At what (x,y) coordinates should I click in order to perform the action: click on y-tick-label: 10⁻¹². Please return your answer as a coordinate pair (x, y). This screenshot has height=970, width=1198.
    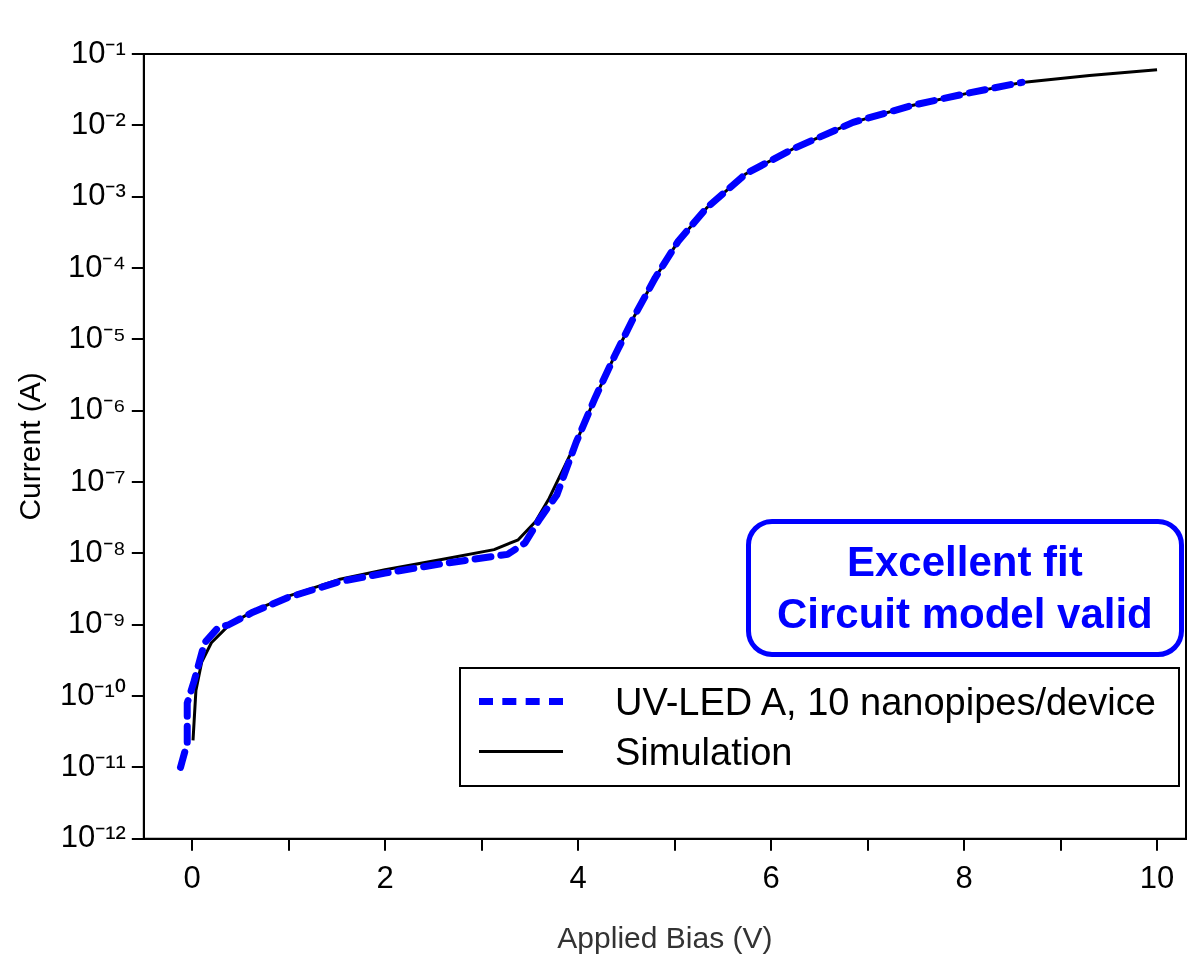
    Looking at the image, I should click on (93, 837).